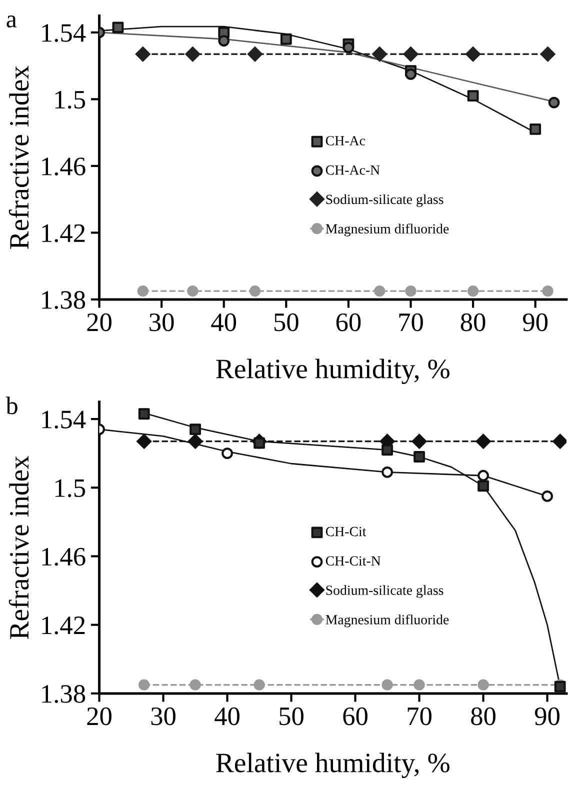  What do you see at coordinates (353, 561) in the screenshot?
I see `legend-label: CH-Cit-N` at bounding box center [353, 561].